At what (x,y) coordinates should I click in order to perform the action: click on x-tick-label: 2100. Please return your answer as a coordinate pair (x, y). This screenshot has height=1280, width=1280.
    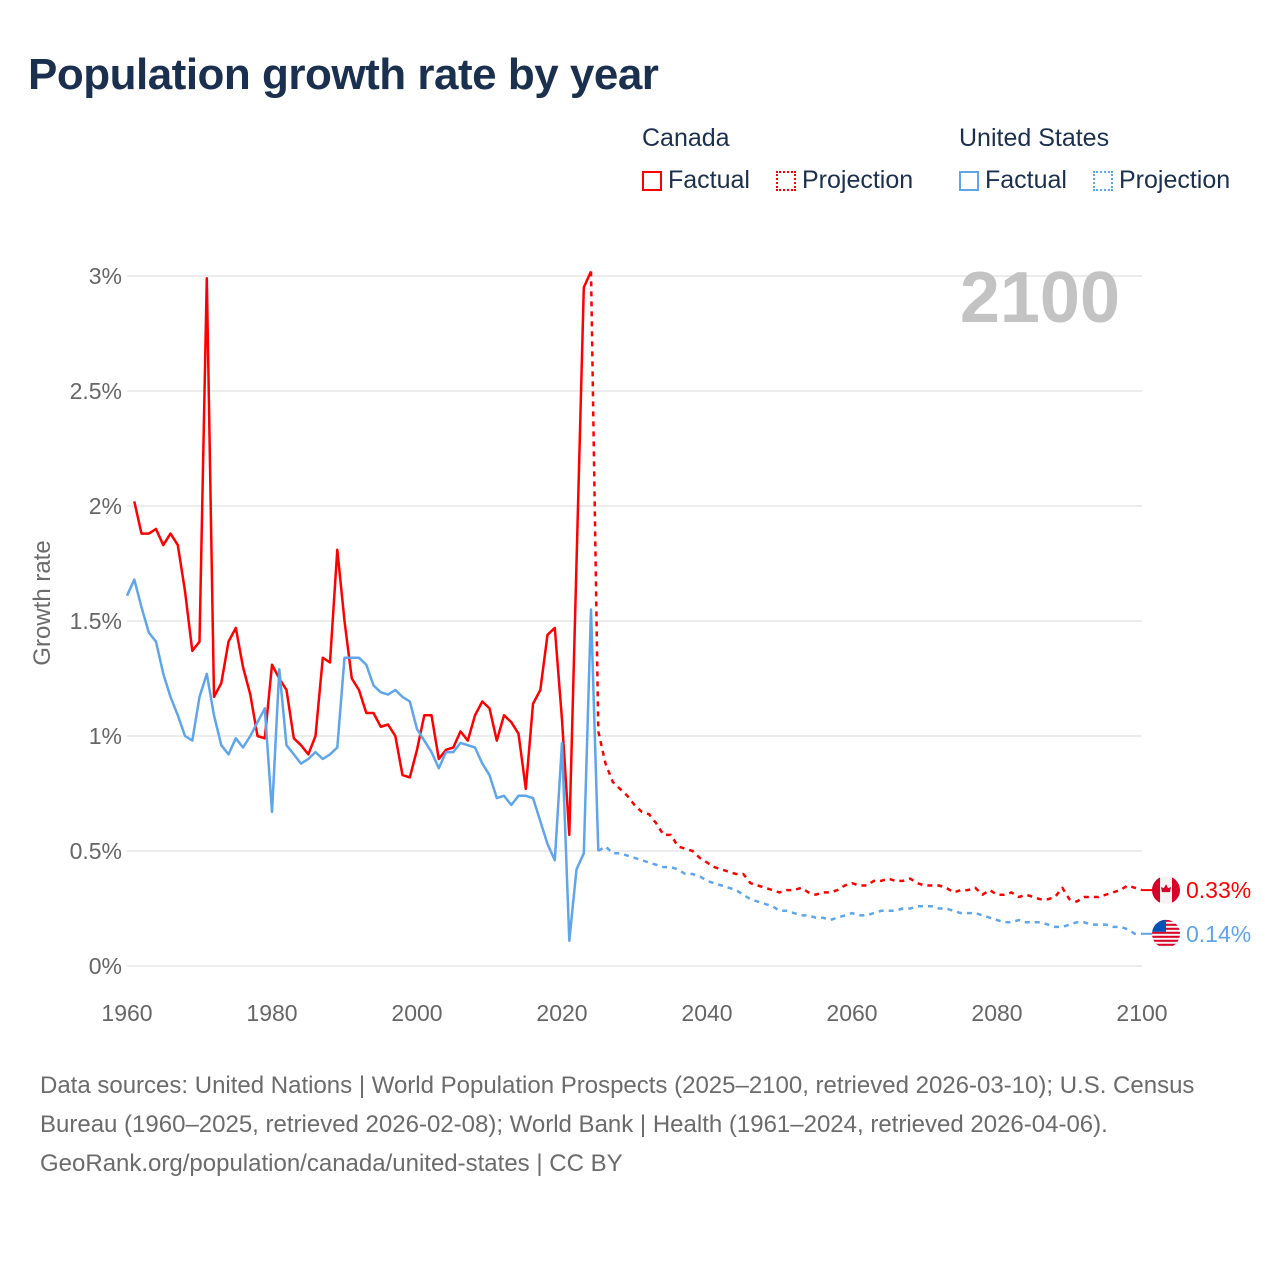
    Looking at the image, I should click on (1141, 1013).